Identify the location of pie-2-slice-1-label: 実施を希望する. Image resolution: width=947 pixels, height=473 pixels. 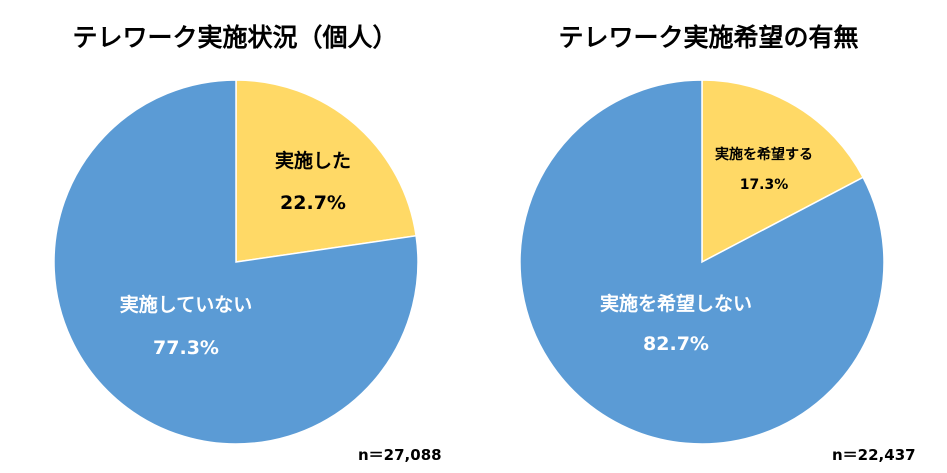
(764, 154).